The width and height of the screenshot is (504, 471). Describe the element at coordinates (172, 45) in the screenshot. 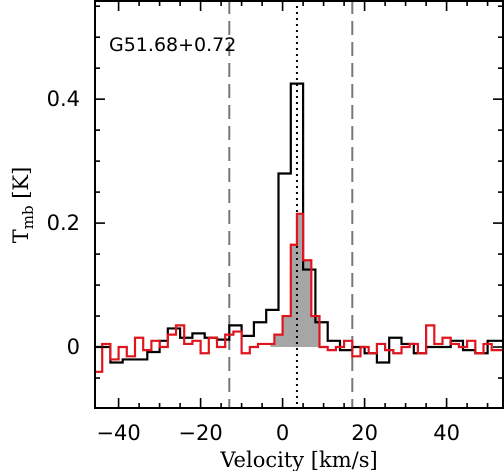

I see `source-name-label: G51.68+0.72` at that location.